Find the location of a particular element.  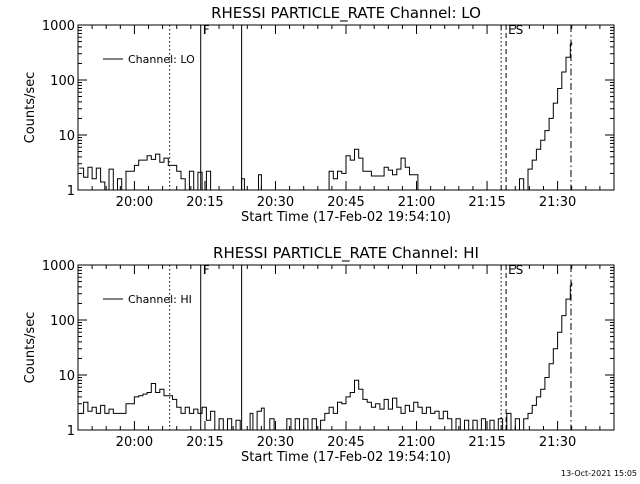

legend-label: Channel: HI is located at coordinates (160, 299).